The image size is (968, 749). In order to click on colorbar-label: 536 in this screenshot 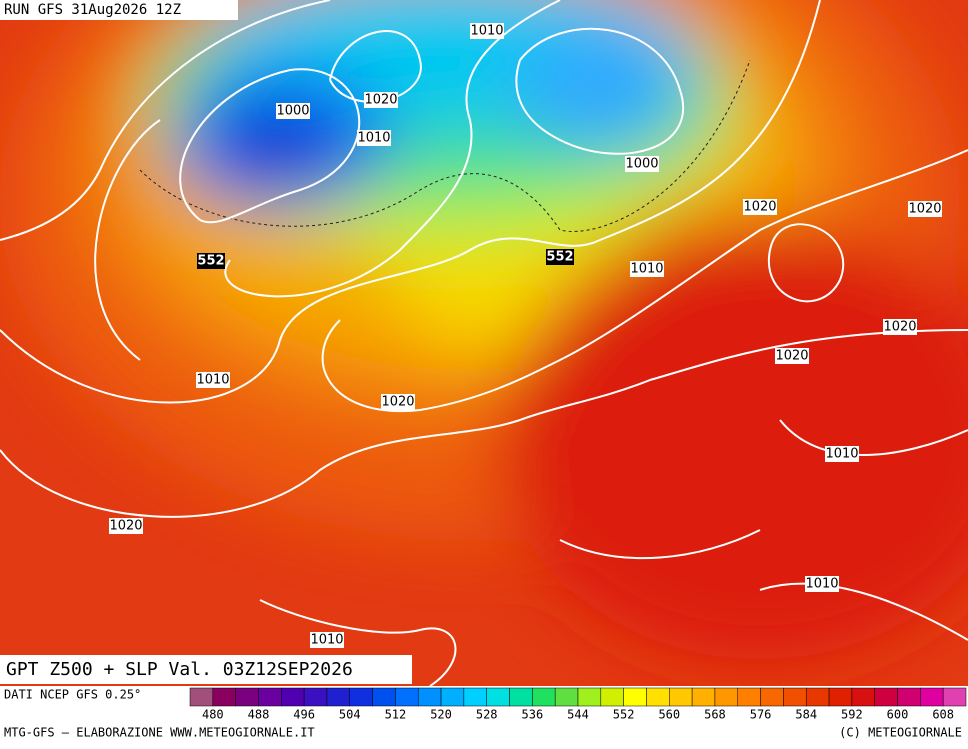, I will do `click(533, 715)`.